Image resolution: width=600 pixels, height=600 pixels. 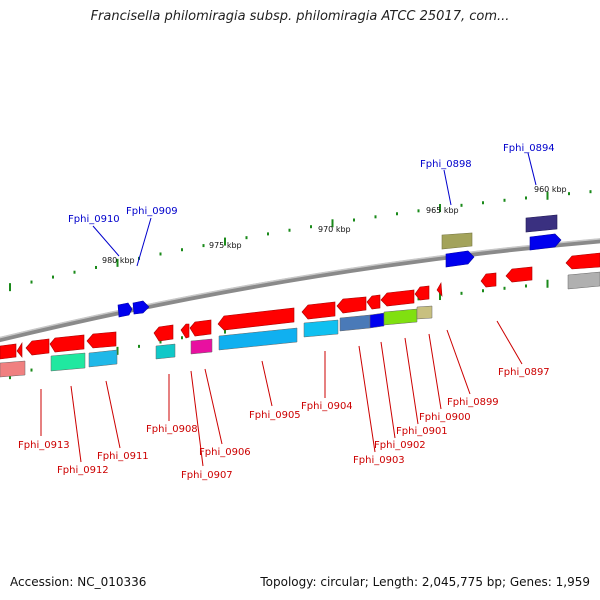 What do you see at coordinates (44, 445) in the screenshot?
I see `label-fphi-0913: Fphi_0913` at bounding box center [44, 445].